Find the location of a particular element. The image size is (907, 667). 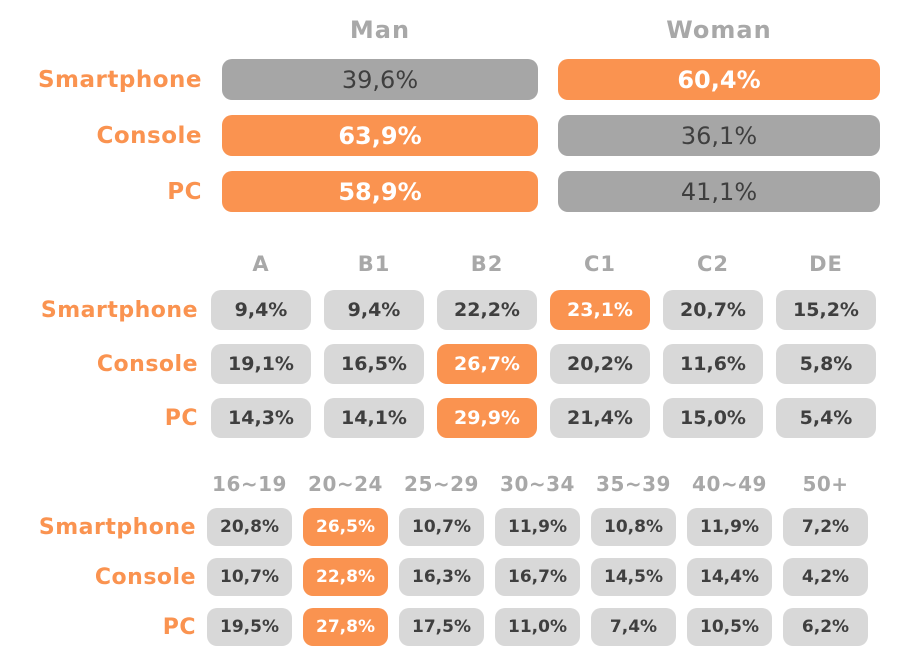

column-header-man: Man is located at coordinates (380, 30).